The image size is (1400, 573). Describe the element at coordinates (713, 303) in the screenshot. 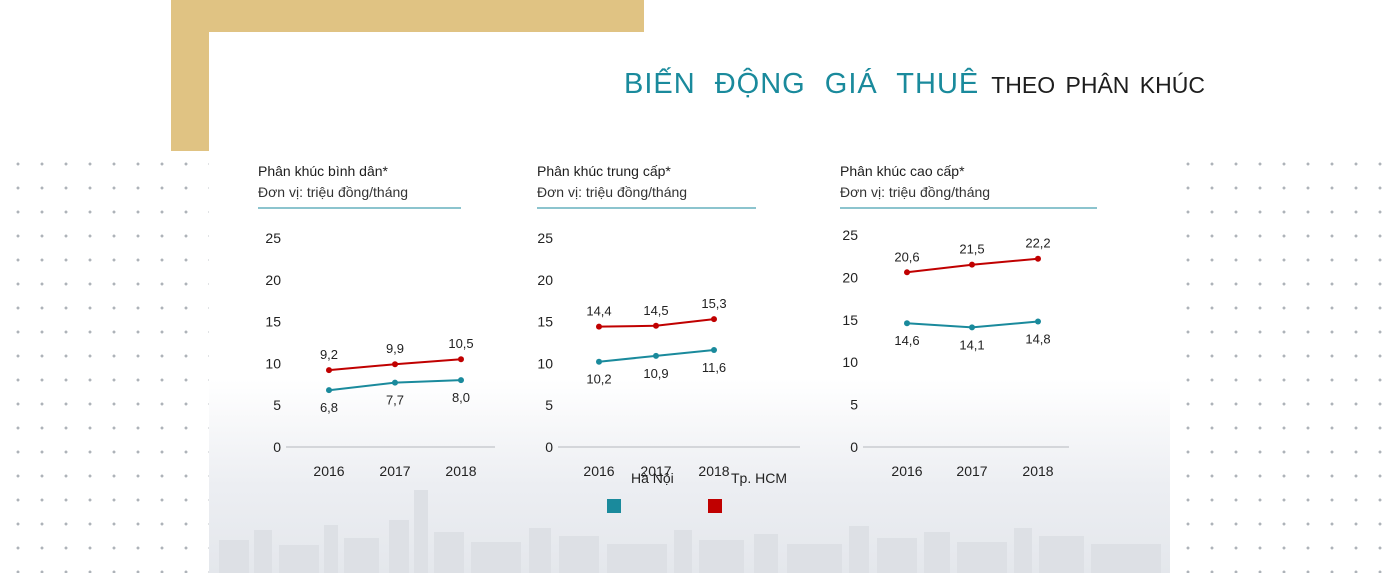

I see `data-label: 15,3` at that location.